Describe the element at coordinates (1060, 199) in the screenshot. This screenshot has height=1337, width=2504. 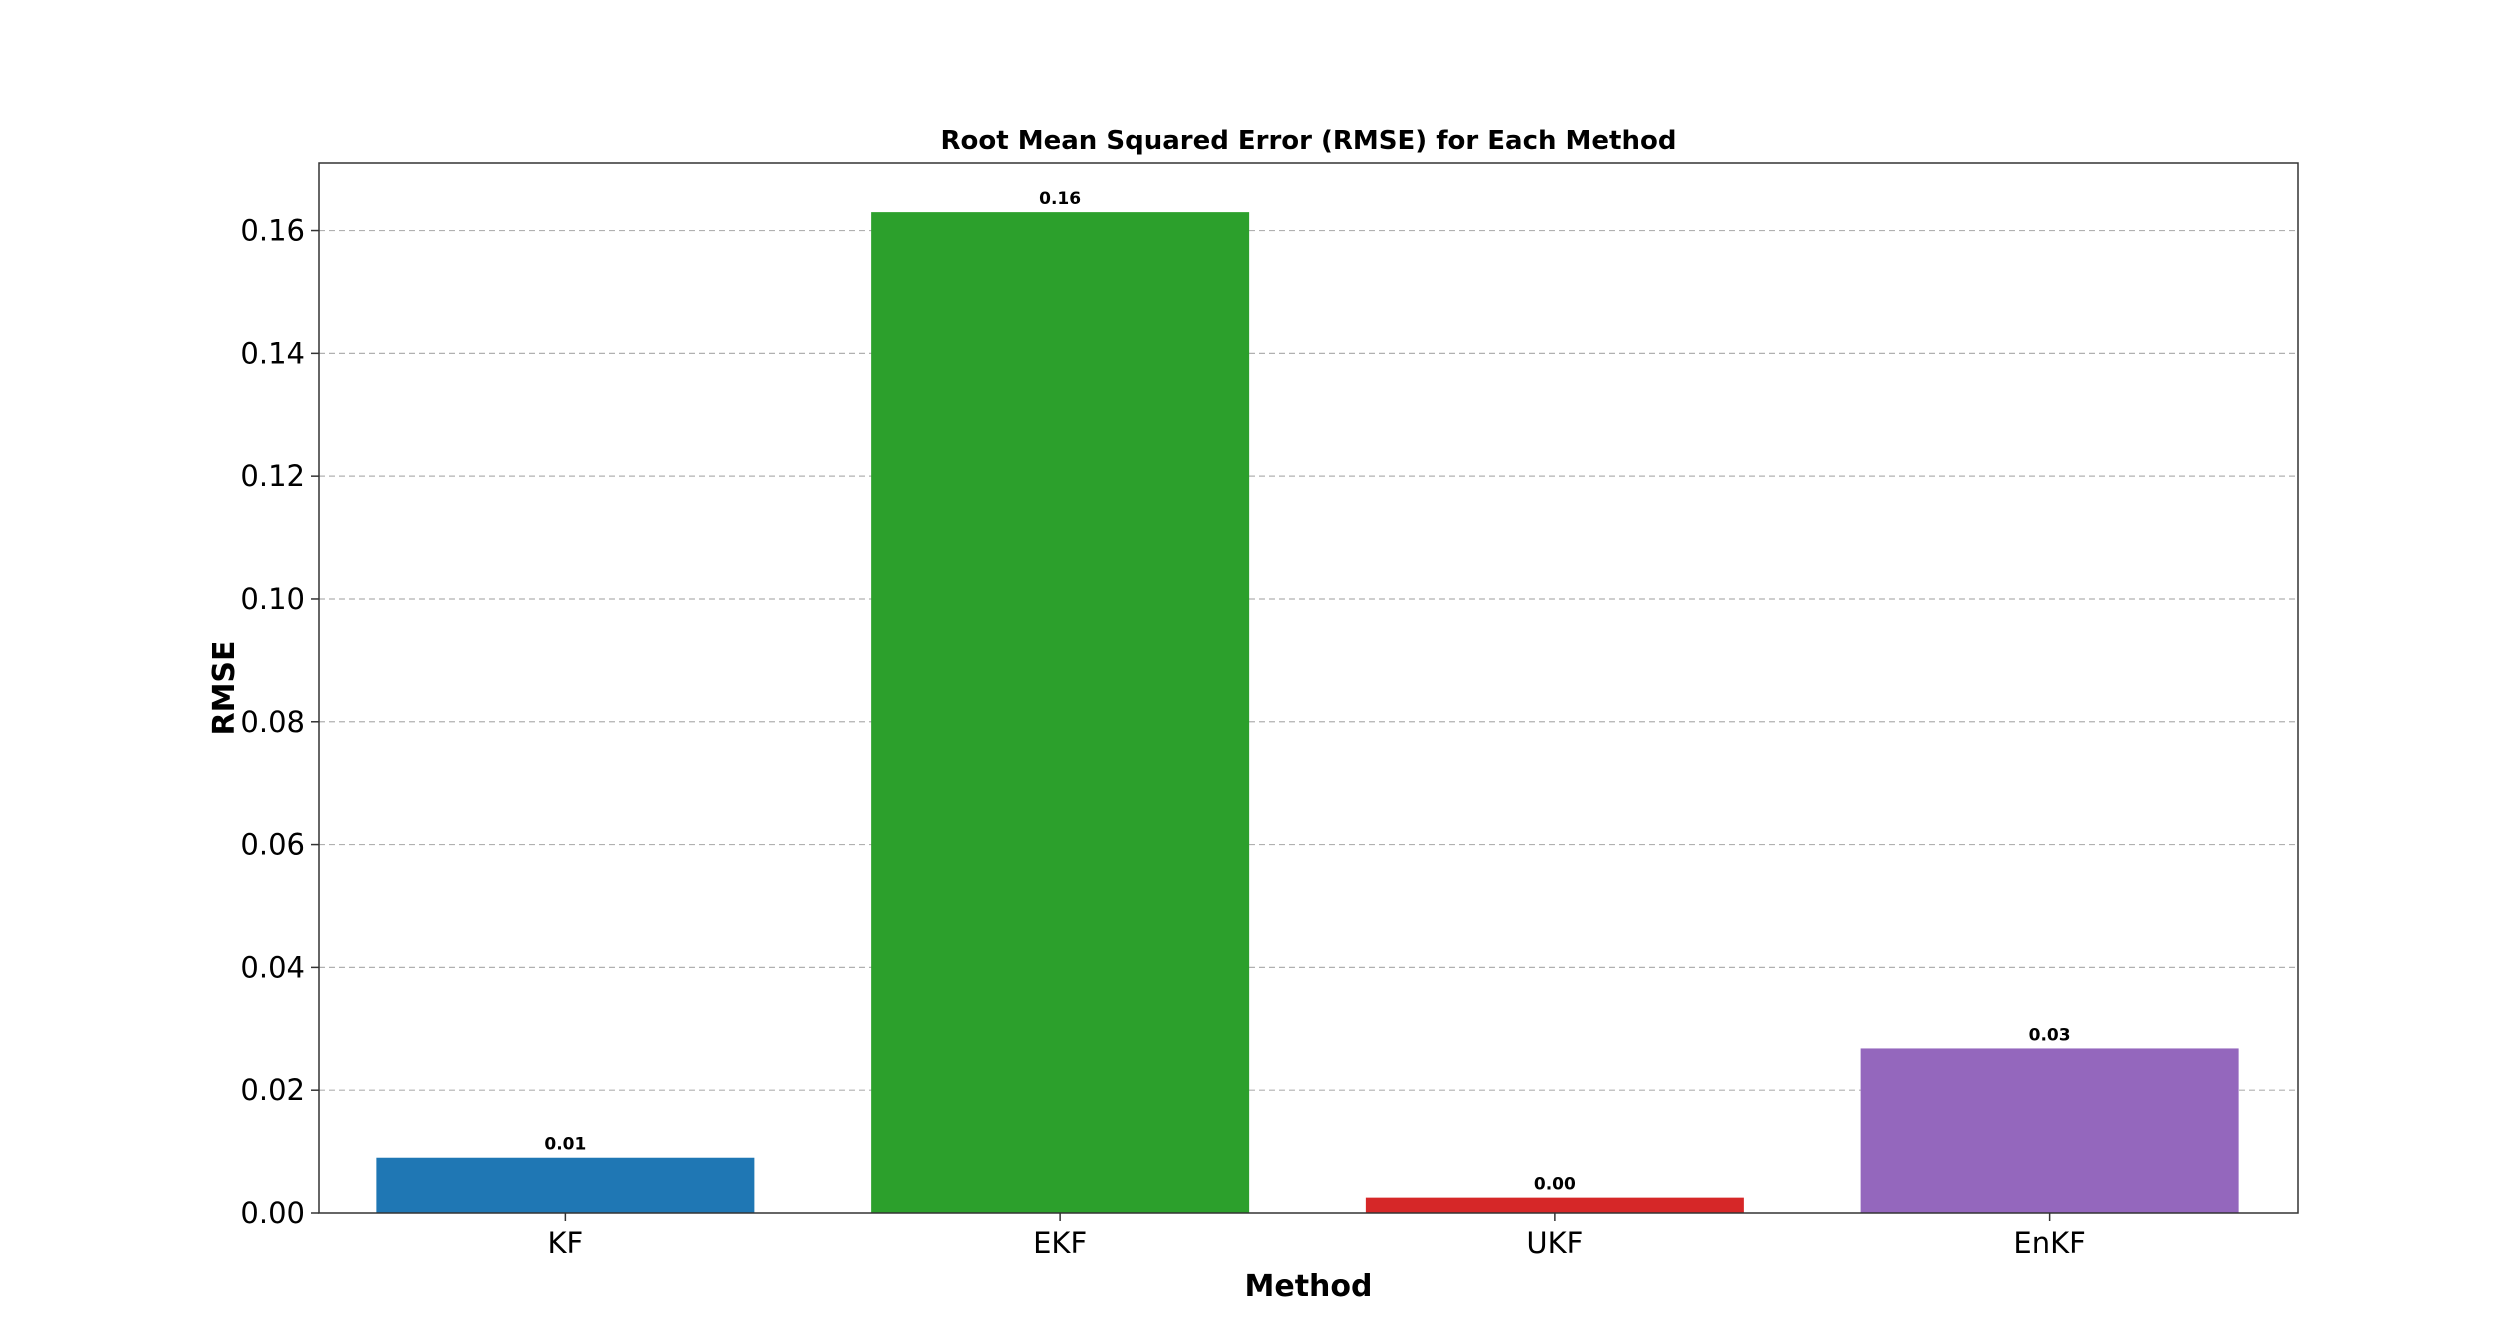
I see `bar-value-label: 0.16` at that location.